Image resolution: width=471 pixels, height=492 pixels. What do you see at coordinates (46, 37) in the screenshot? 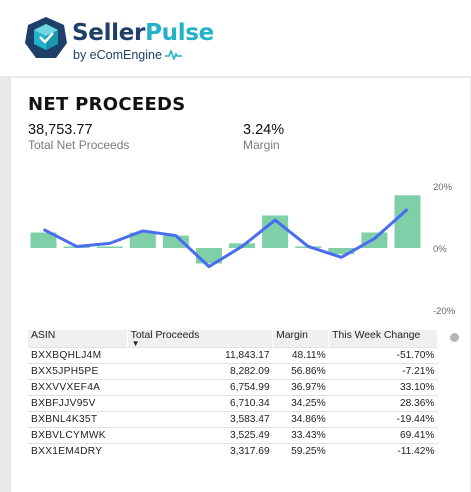
I see `cube-badge-icon` at bounding box center [46, 37].